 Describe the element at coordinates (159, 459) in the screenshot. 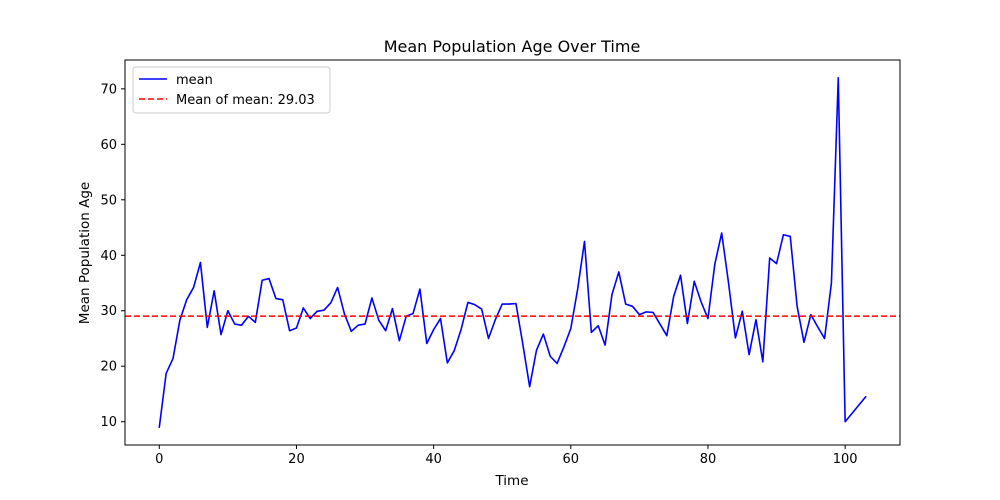

I see `x-tick-label: 0` at that location.